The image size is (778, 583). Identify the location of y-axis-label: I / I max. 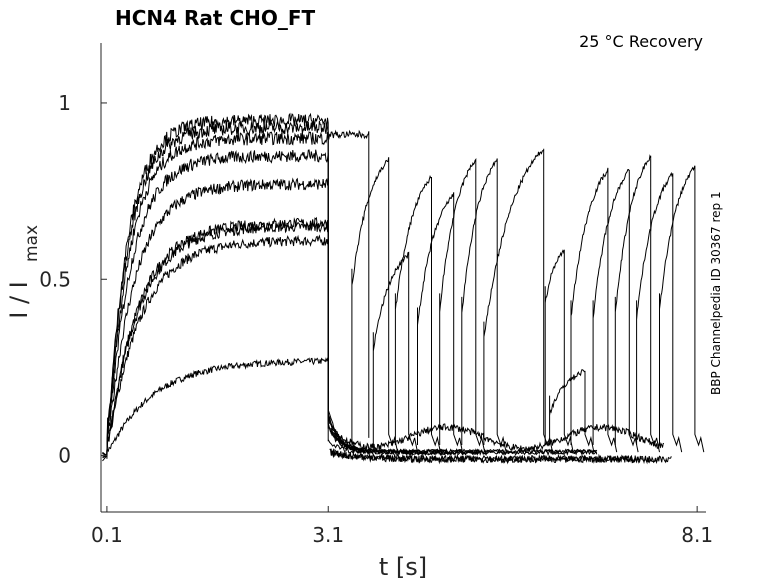
(23, 272).